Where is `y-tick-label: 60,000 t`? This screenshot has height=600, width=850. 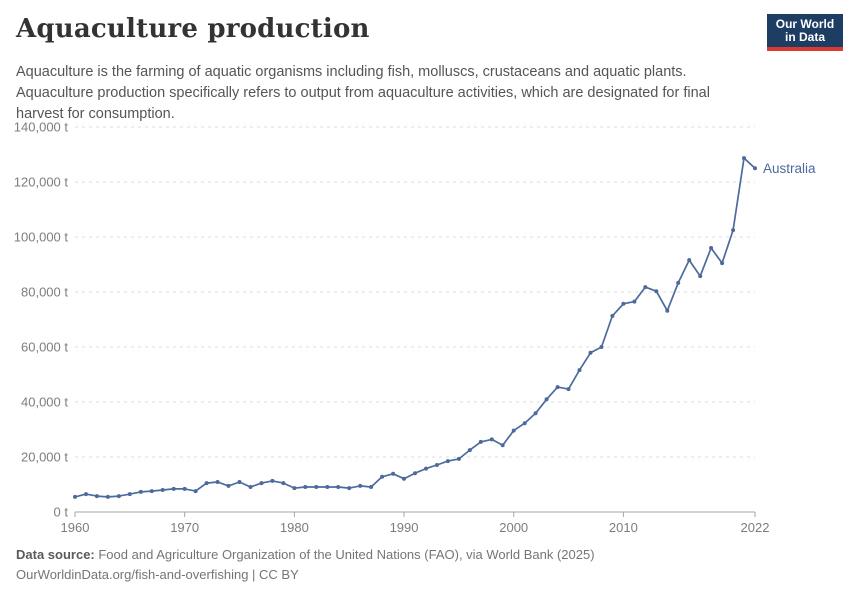 y-tick-label: 60,000 t is located at coordinates (44, 347).